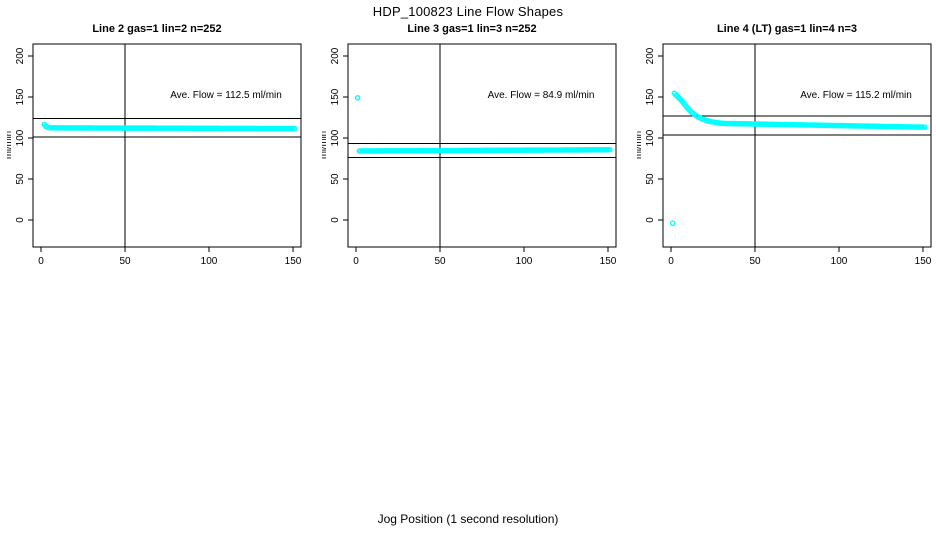 The height and width of the screenshot is (540, 936). I want to click on ave-flow-annotation: Ave. Flow = 115.2 ml/min, so click(856, 95).